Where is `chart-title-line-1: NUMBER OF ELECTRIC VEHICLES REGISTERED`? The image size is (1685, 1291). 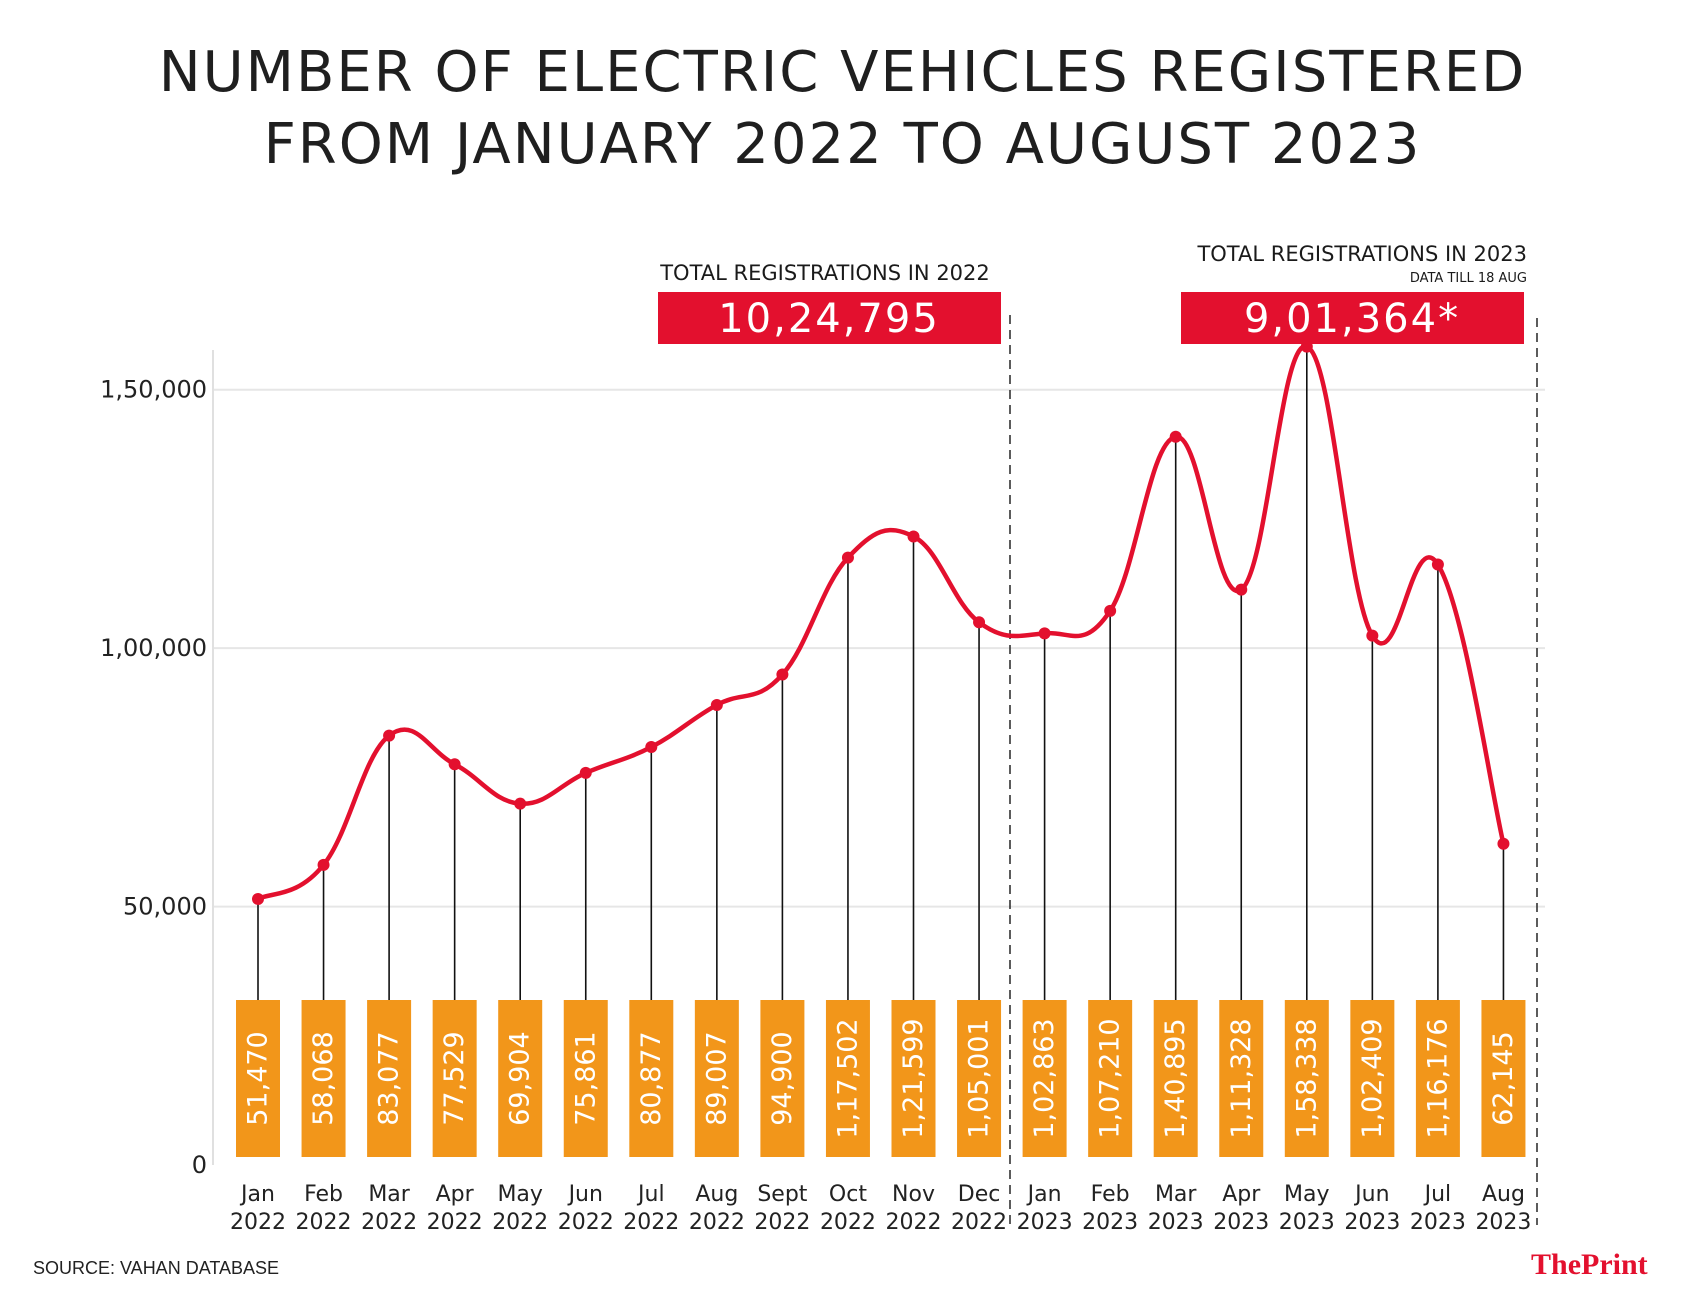
chart-title-line-1: NUMBER OF ELECTRIC VEHICLES REGISTERED is located at coordinates (842, 72).